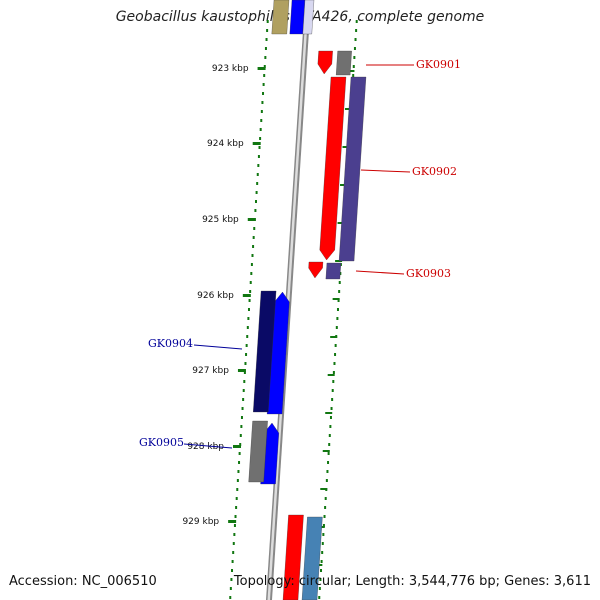  I want to click on gene-label-gk0902: GK0902, so click(434, 171).